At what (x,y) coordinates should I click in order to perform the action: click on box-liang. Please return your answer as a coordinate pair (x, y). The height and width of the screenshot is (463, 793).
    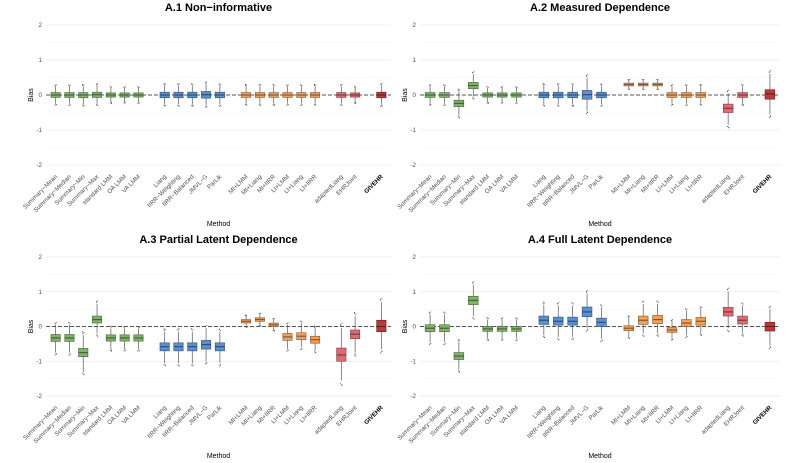
    Looking at the image, I should click on (544, 95).